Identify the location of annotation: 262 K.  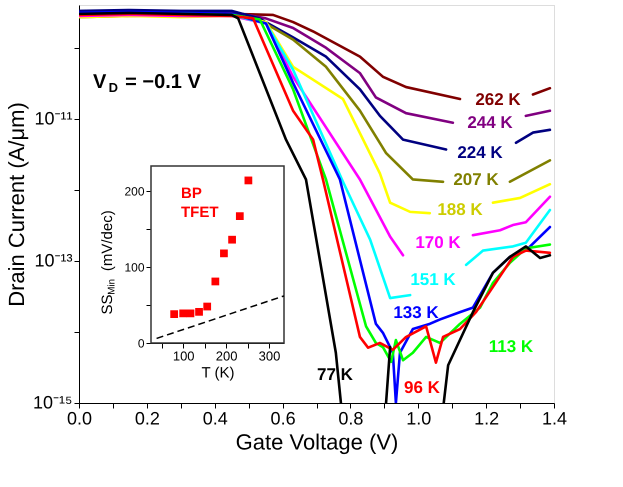
(498, 99).